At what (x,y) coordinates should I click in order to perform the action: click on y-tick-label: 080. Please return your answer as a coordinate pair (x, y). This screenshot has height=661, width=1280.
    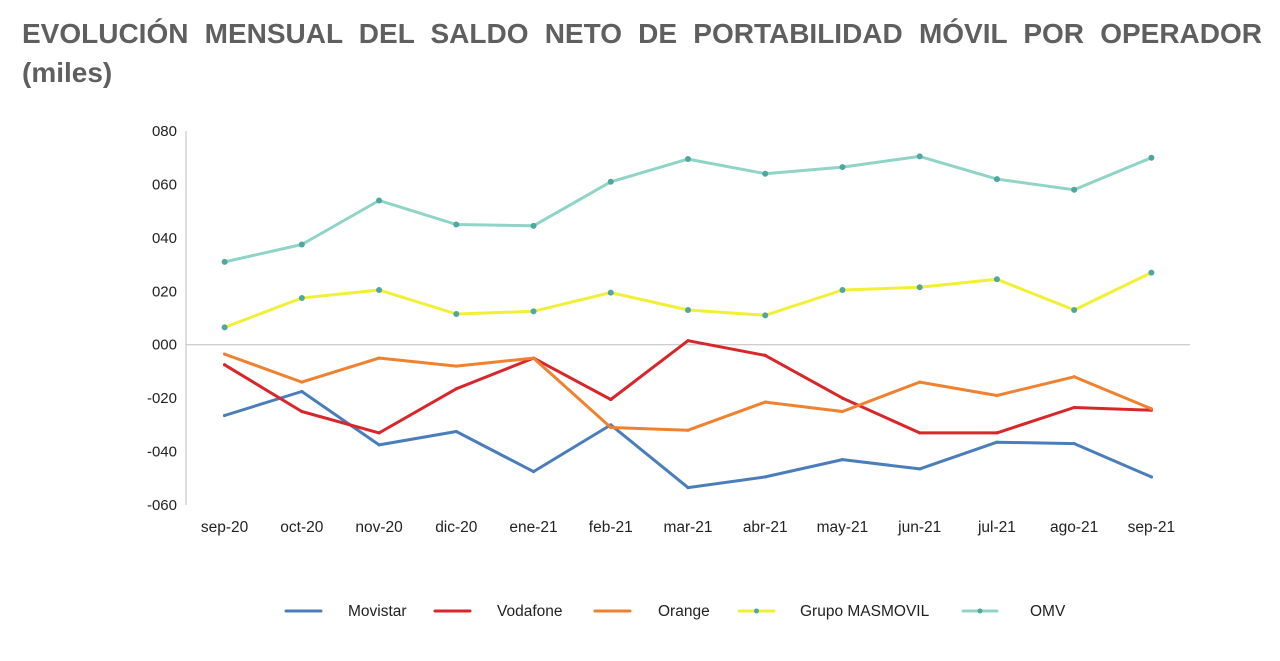
    Looking at the image, I should click on (164, 131).